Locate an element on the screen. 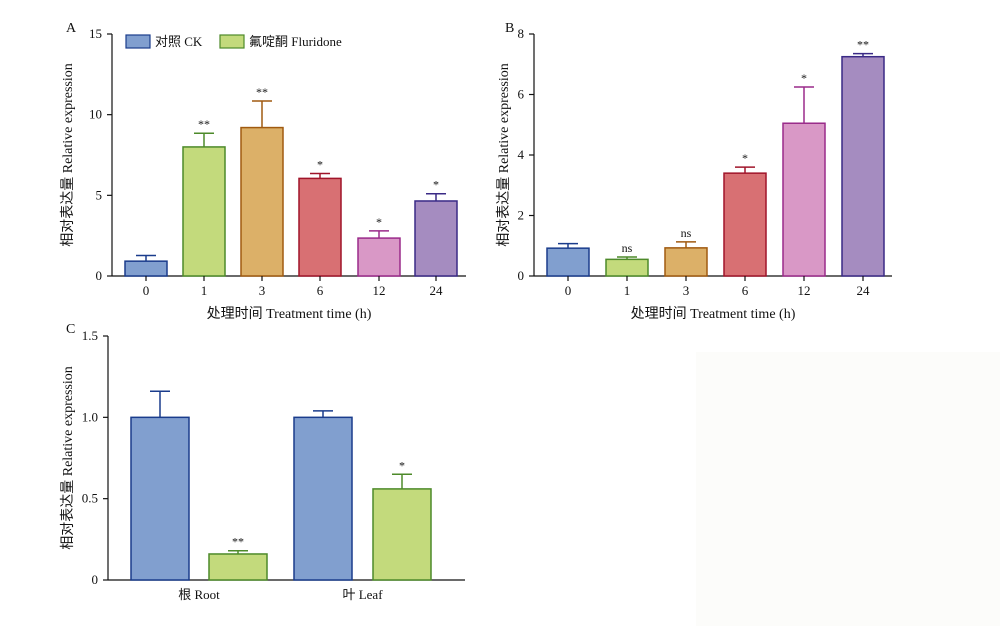 This screenshot has height=626, width=1000. panel-c-x-tick-label: 叶 Leaf is located at coordinates (362, 594).